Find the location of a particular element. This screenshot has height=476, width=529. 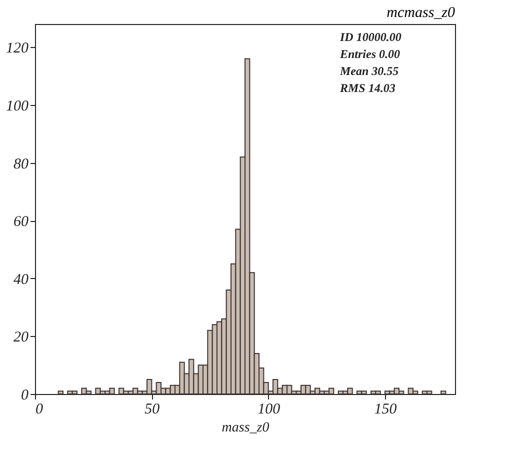

y-tick-label: 0 is located at coordinates (25, 396).